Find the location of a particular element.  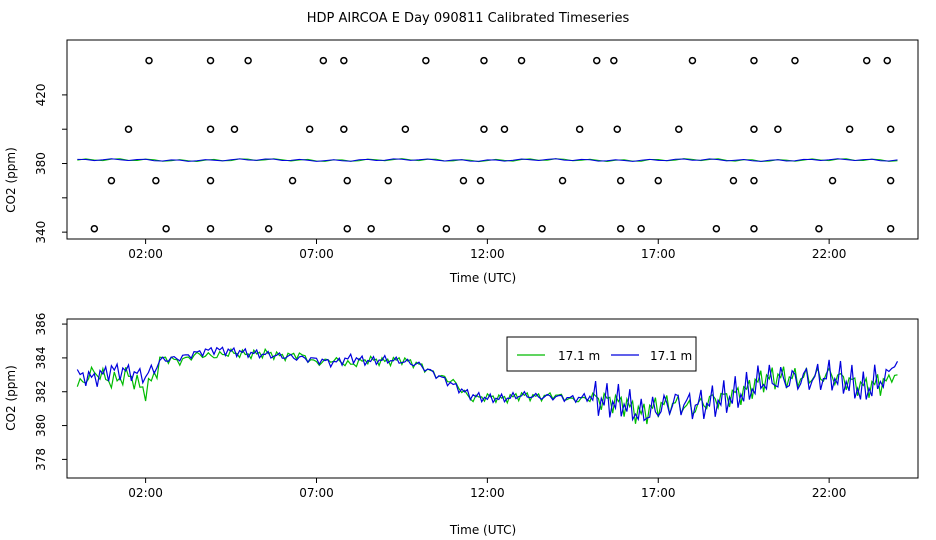

legend-label-blue: 17.1 m is located at coordinates (671, 356).